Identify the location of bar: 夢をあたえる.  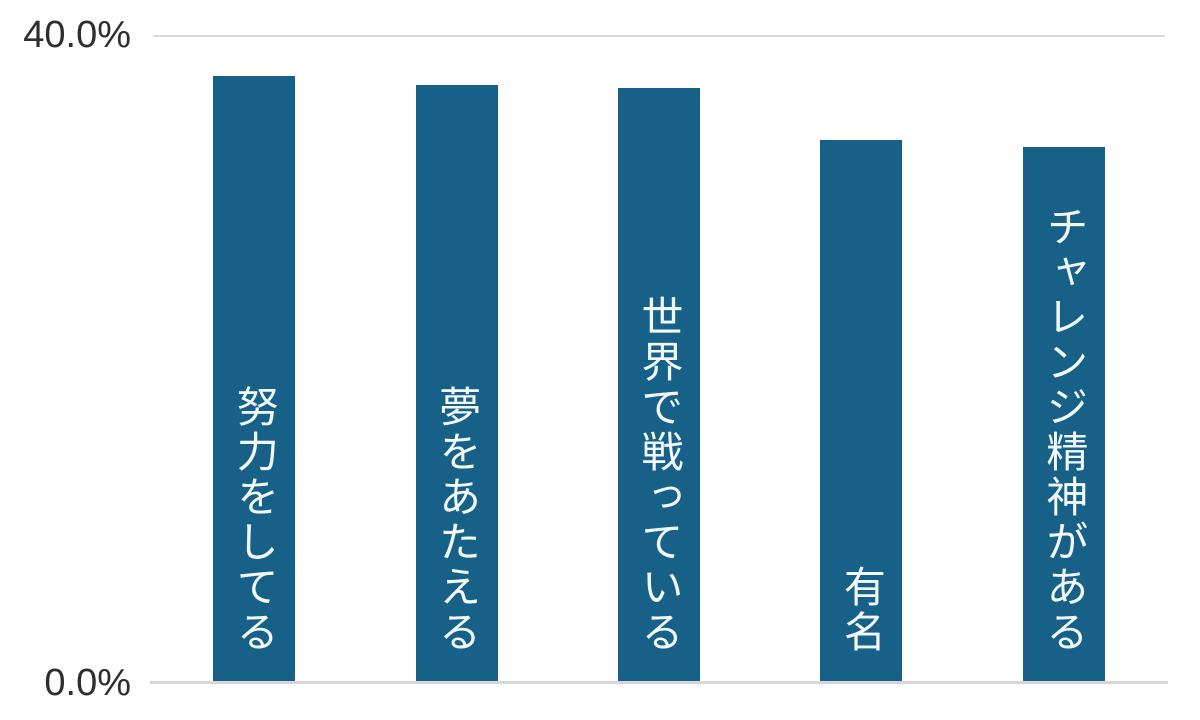
(456, 384).